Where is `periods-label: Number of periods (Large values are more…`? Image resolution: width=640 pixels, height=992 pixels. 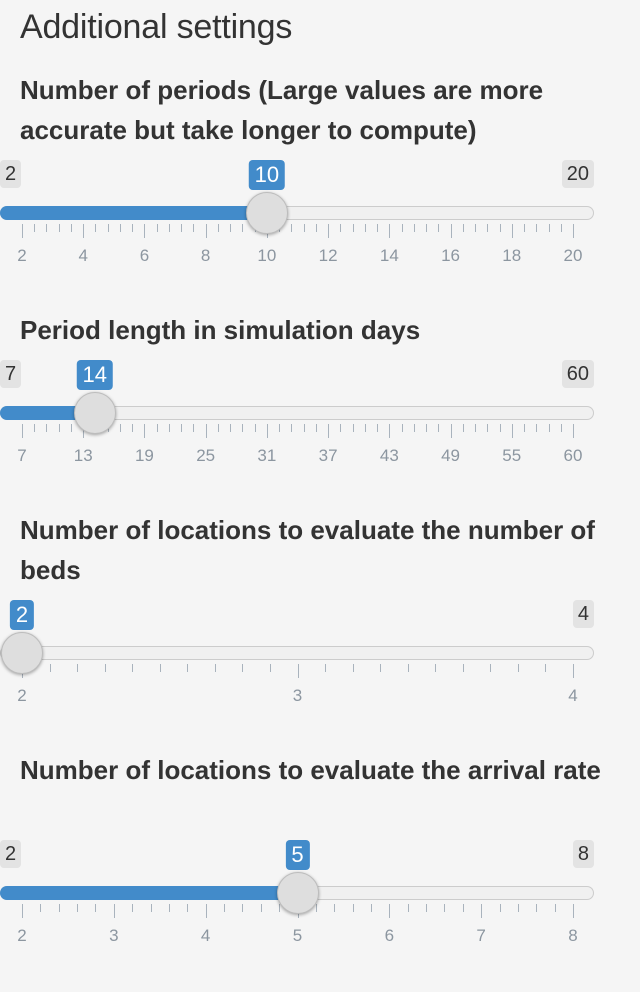
periods-label: Number of periods (Large values are more… is located at coordinates (282, 110).